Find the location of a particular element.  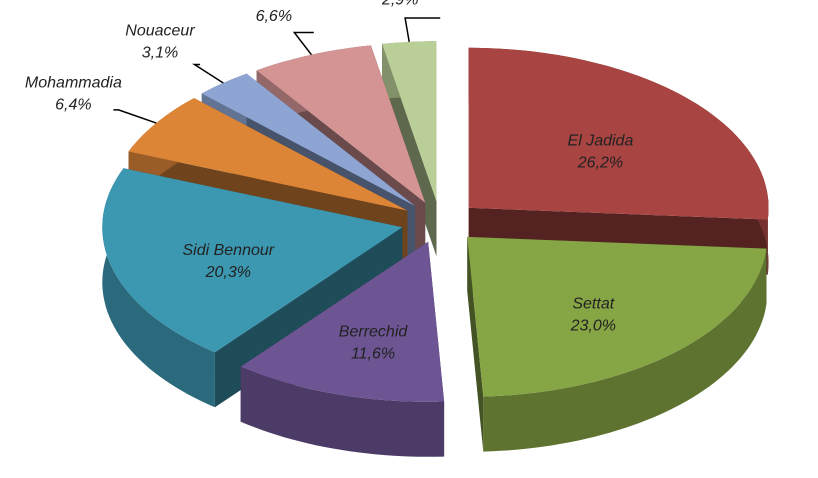

slice-label: El Jadida is located at coordinates (601, 141).